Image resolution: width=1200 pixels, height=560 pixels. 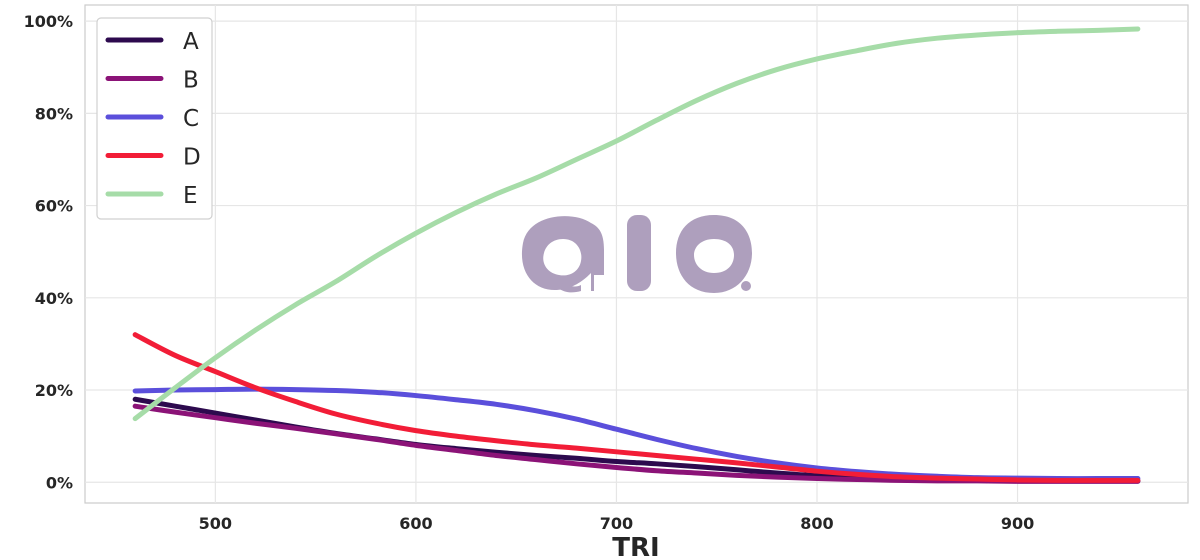 What do you see at coordinates (604, 285) in the screenshot?
I see `logo-letter-i-mask` at bounding box center [604, 285].